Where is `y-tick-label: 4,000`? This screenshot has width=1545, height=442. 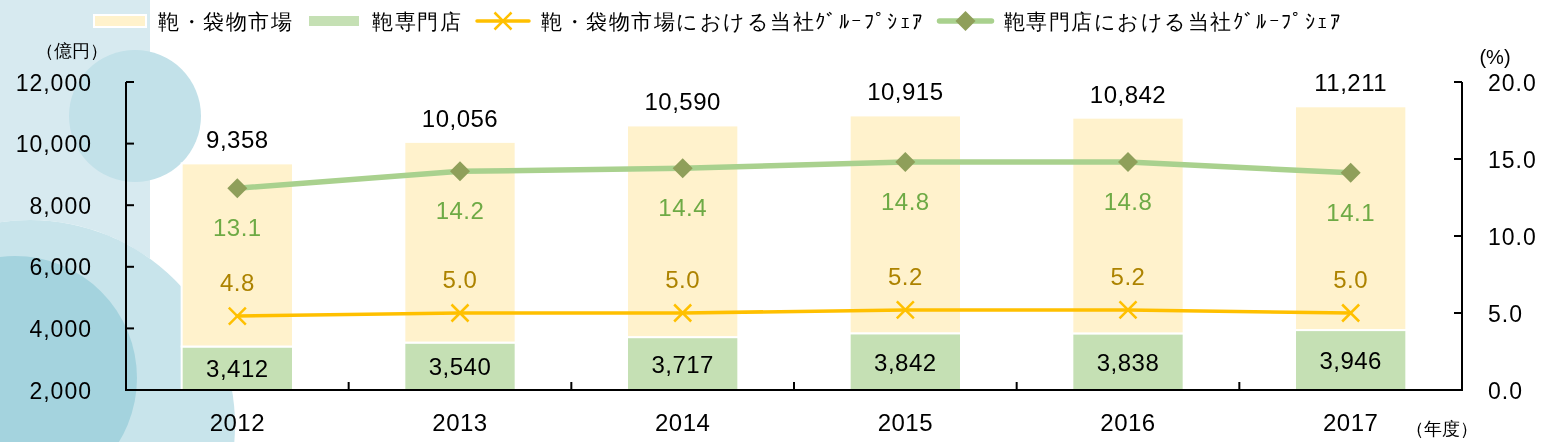 y-tick-label: 4,000 is located at coordinates (60, 328).